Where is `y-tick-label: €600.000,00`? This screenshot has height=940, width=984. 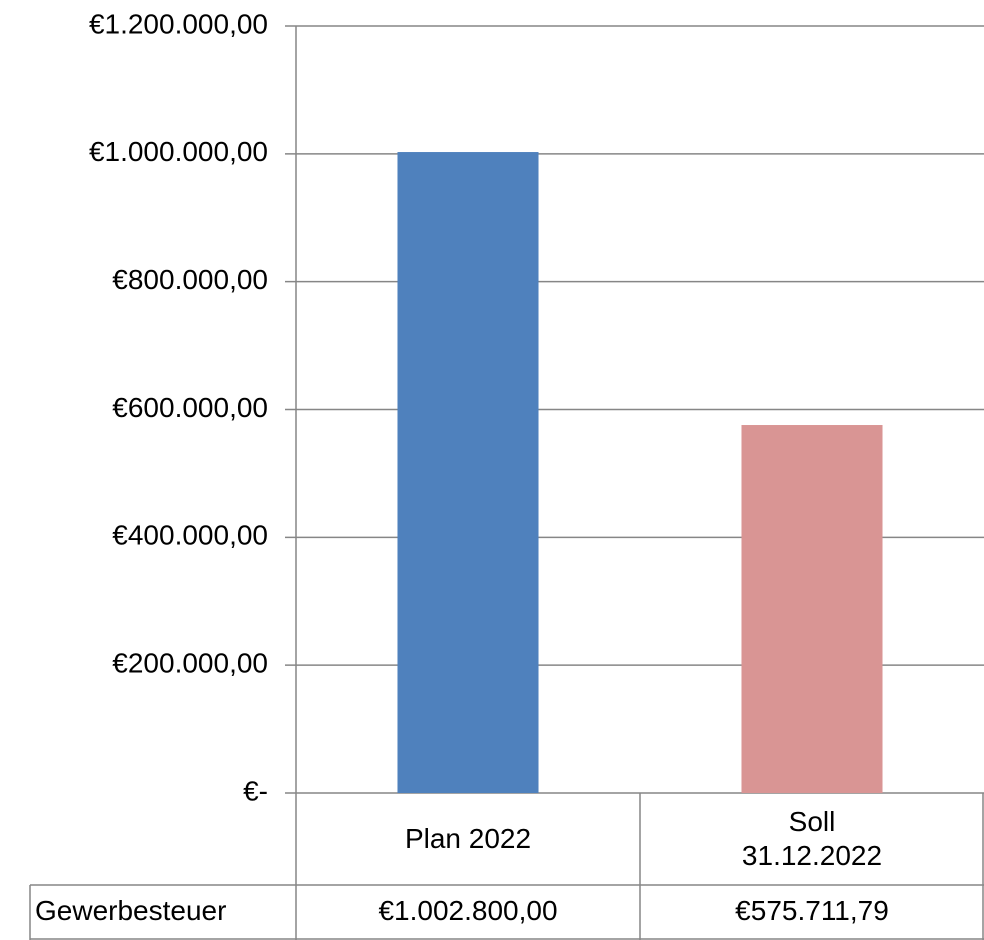 y-tick-label: €600.000,00 is located at coordinates (190, 407).